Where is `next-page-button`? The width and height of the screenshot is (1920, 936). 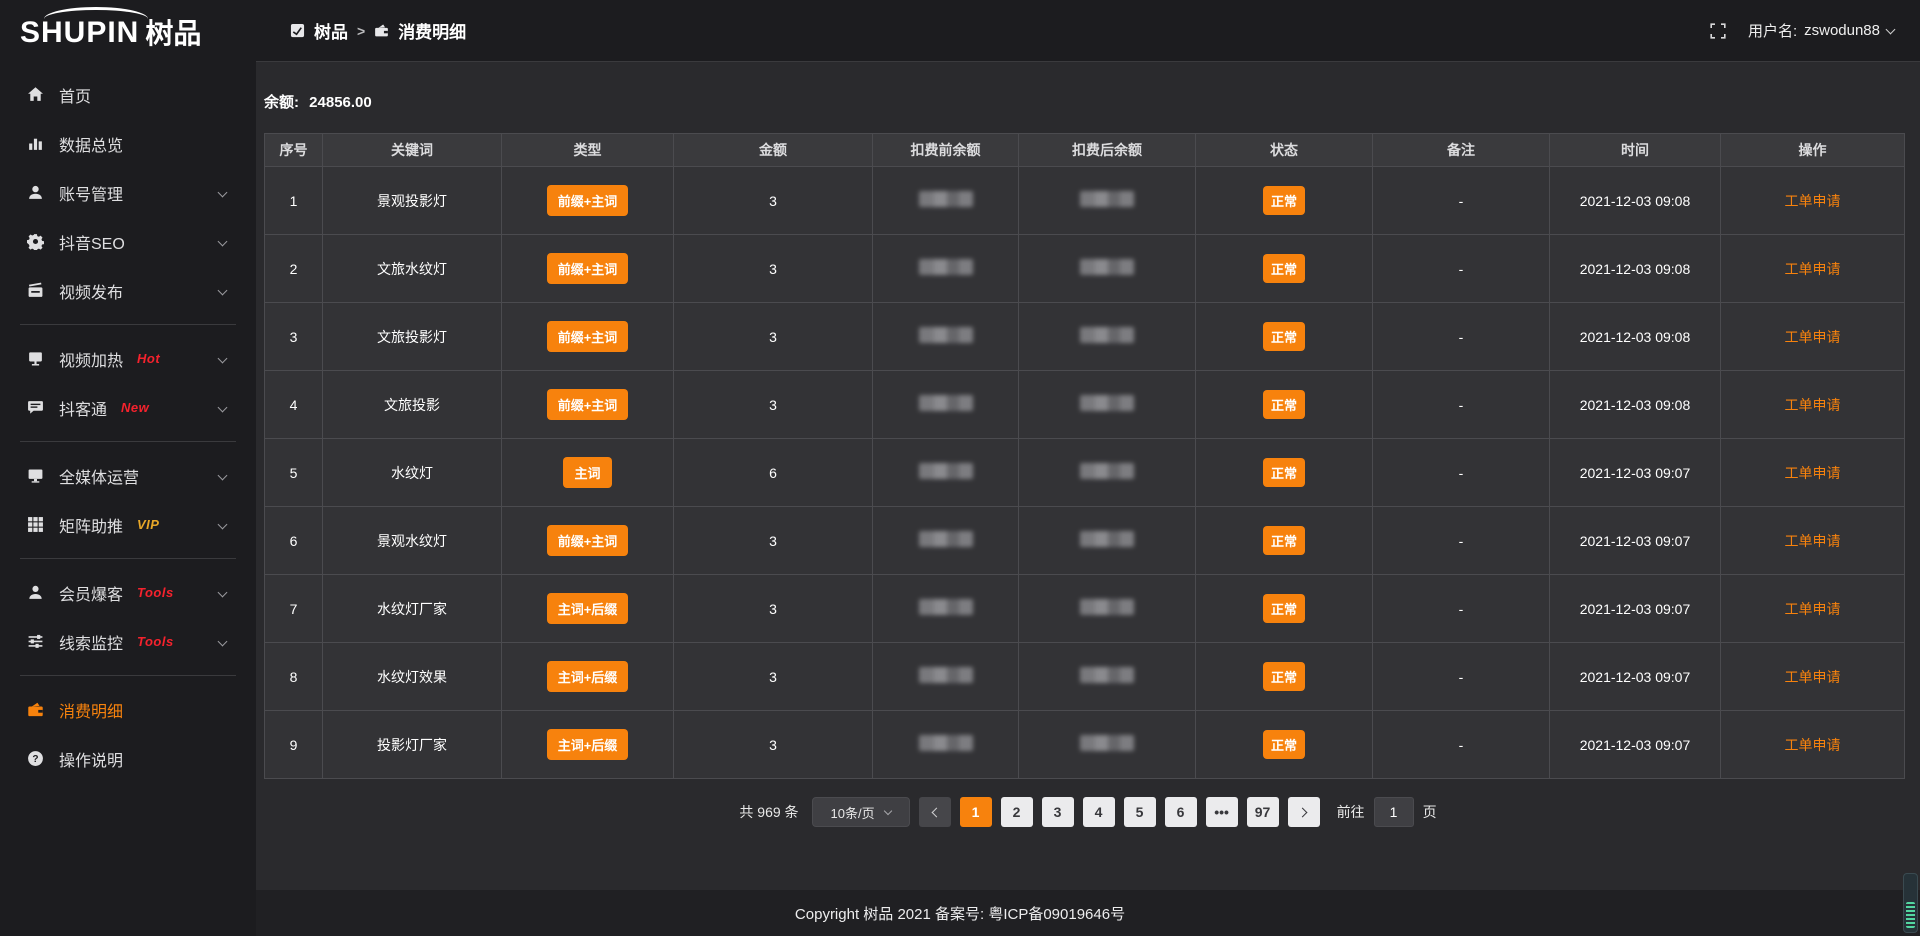
next-page-button is located at coordinates (1303, 812).